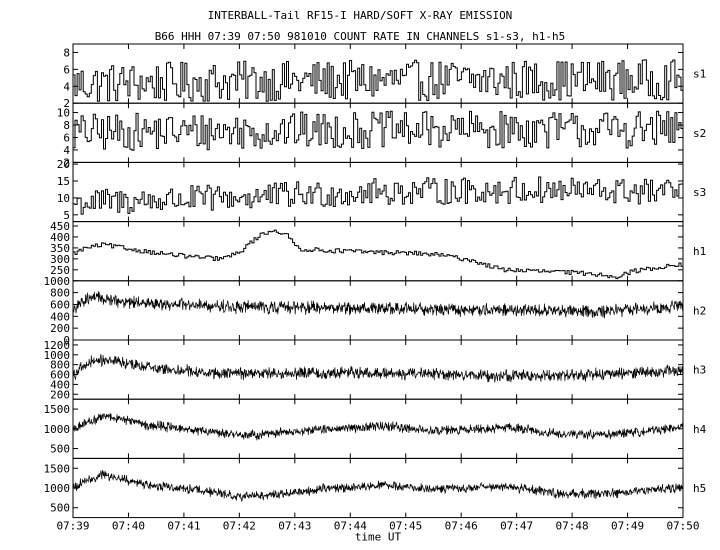 The image size is (720, 550). I want to click on series-line-s1, so click(378, 80).